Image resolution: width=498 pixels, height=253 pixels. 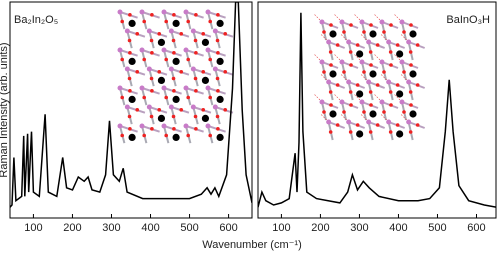 I want to click on x-tick-label: 600, so click(x=228, y=228).